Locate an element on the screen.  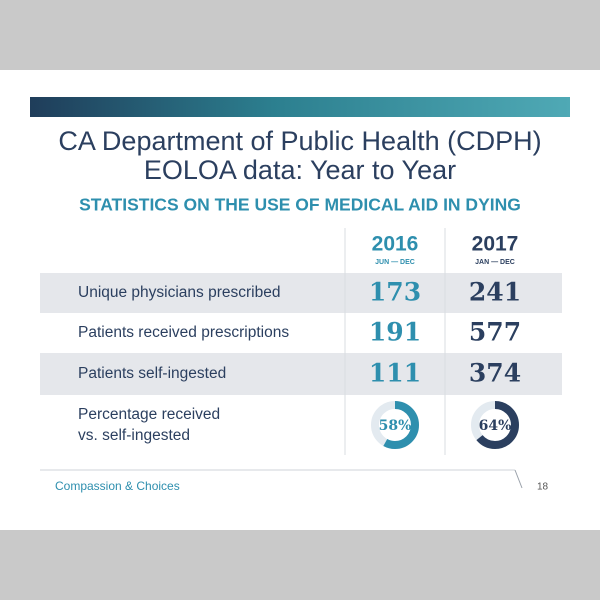
footer-brand: Compassion & Choices is located at coordinates (117, 486).